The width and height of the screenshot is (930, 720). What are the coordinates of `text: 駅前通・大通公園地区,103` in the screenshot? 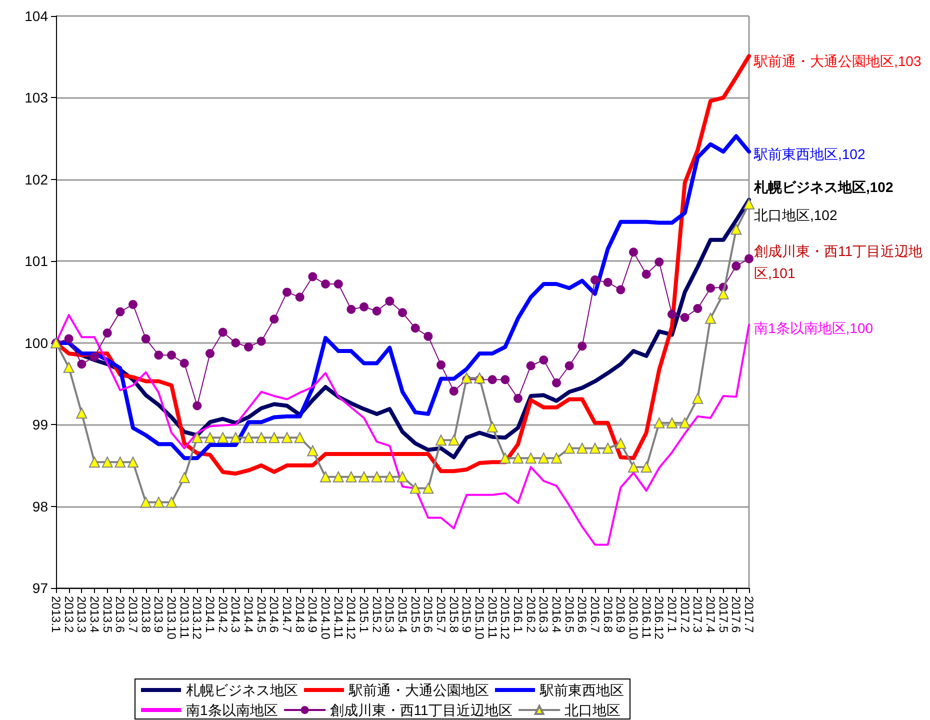 It's located at (837, 61).